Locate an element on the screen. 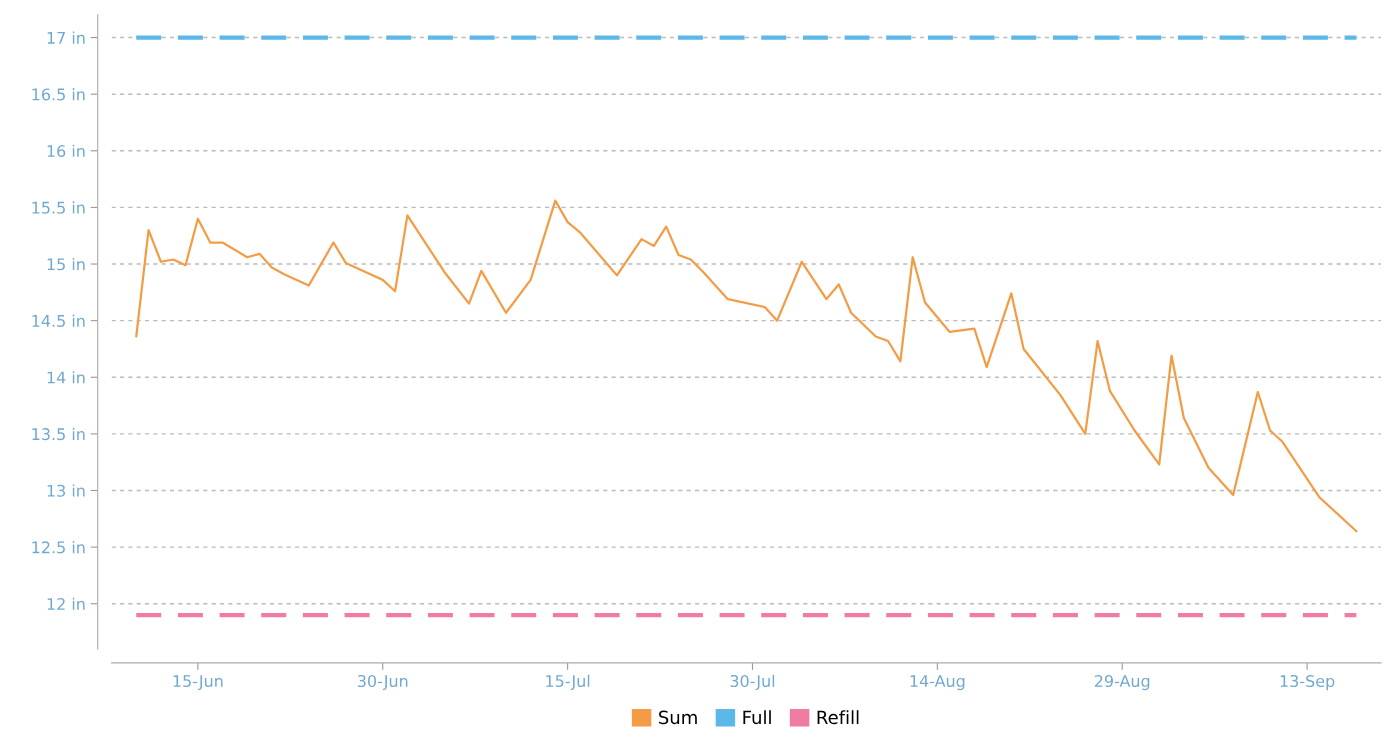 Image resolution: width=1395 pixels, height=746 pixels. y-tick-label: 16 in is located at coordinates (66, 151).